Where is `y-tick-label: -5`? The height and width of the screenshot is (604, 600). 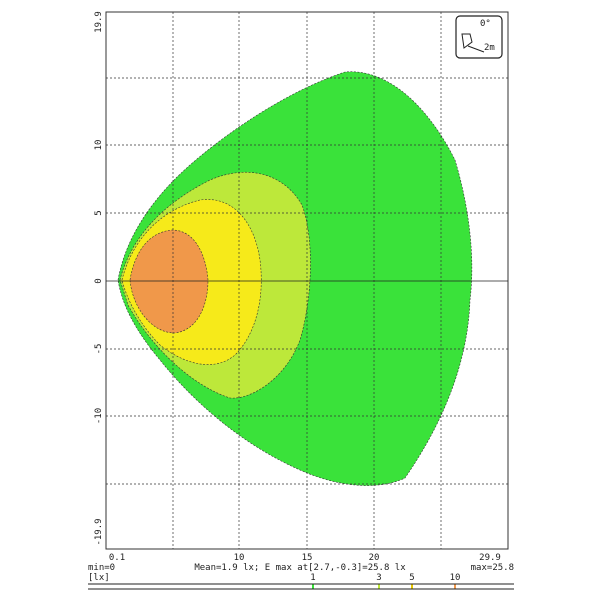 y-tick-label: -5 is located at coordinates (99, 349).